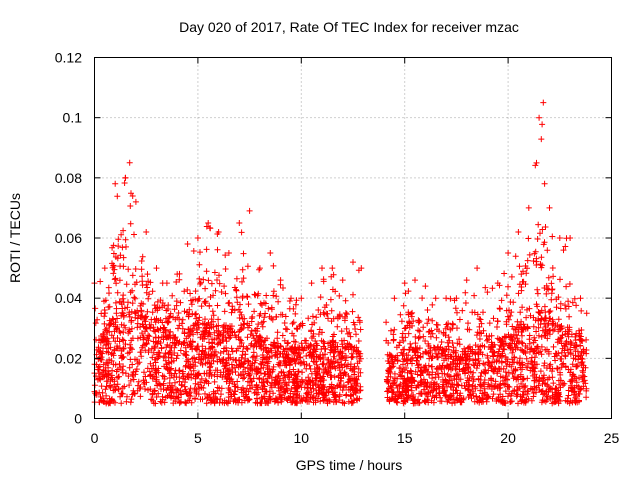 The width and height of the screenshot is (640, 480). What do you see at coordinates (68, 178) in the screenshot?
I see `y-tick-label: 0.08` at bounding box center [68, 178].